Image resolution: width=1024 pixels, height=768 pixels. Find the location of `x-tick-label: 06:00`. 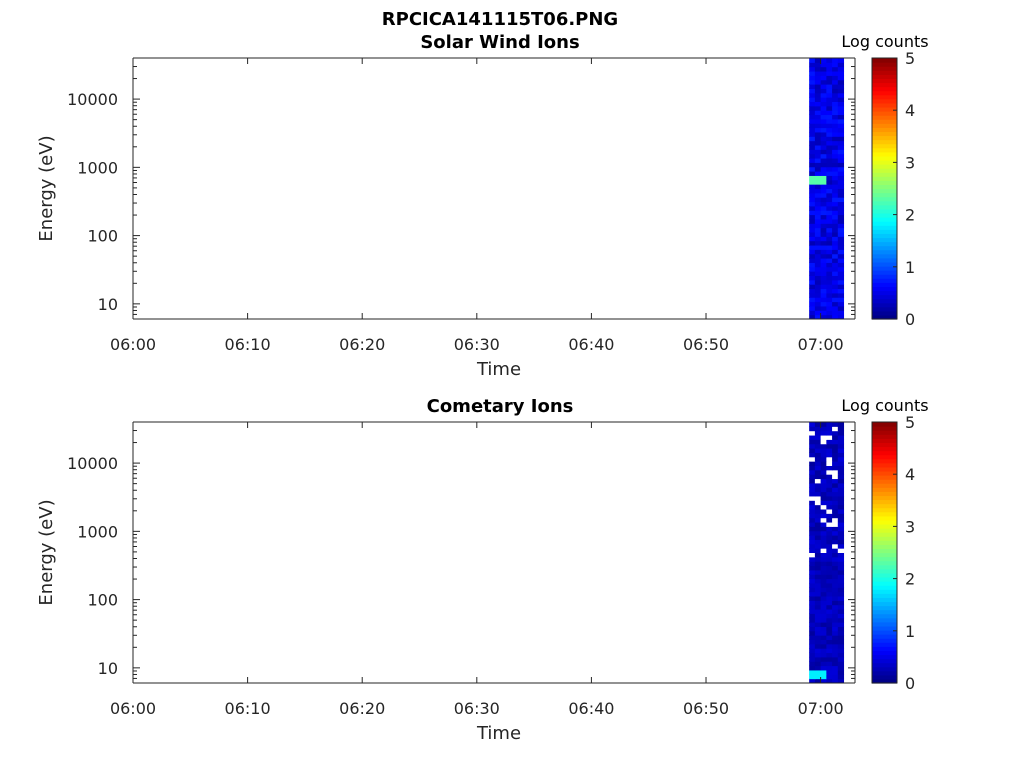

x-tick-label: 06:00 is located at coordinates (133, 708).